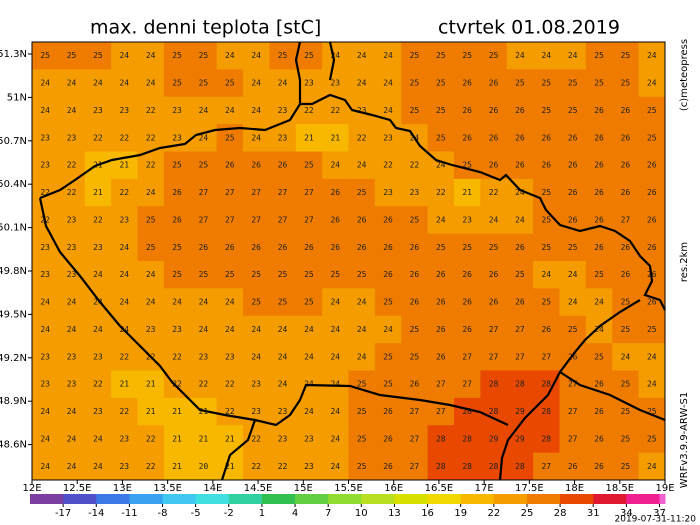 The height and width of the screenshot is (525, 700). Describe the element at coordinates (529, 488) in the screenshot. I see `lon-label: 17.5E` at that location.